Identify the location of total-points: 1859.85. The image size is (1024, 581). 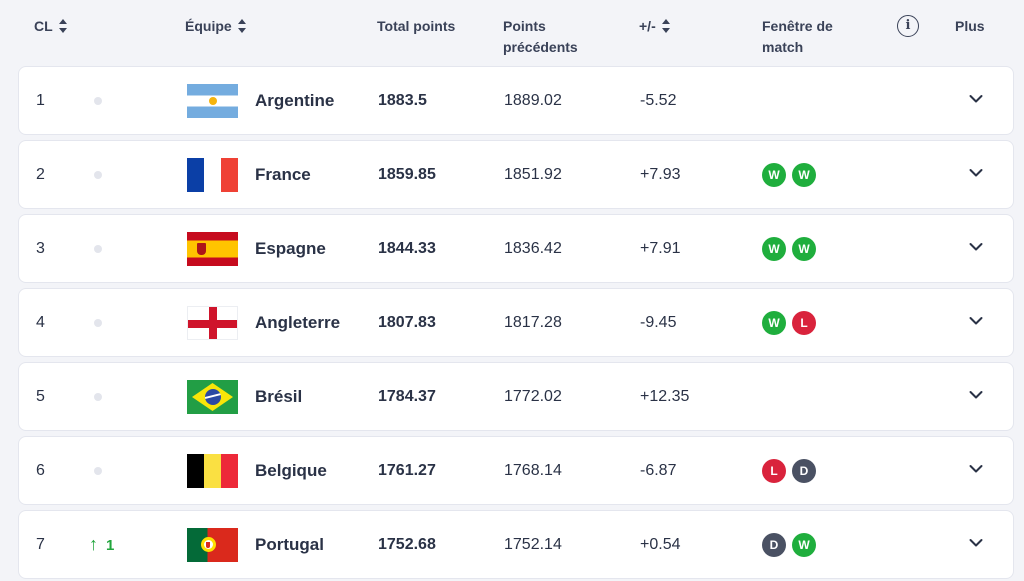
(407, 174).